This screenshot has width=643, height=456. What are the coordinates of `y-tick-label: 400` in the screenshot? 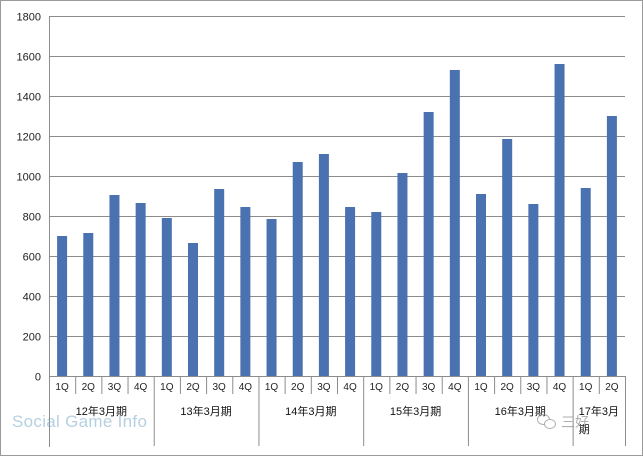 It's located at (32, 298).